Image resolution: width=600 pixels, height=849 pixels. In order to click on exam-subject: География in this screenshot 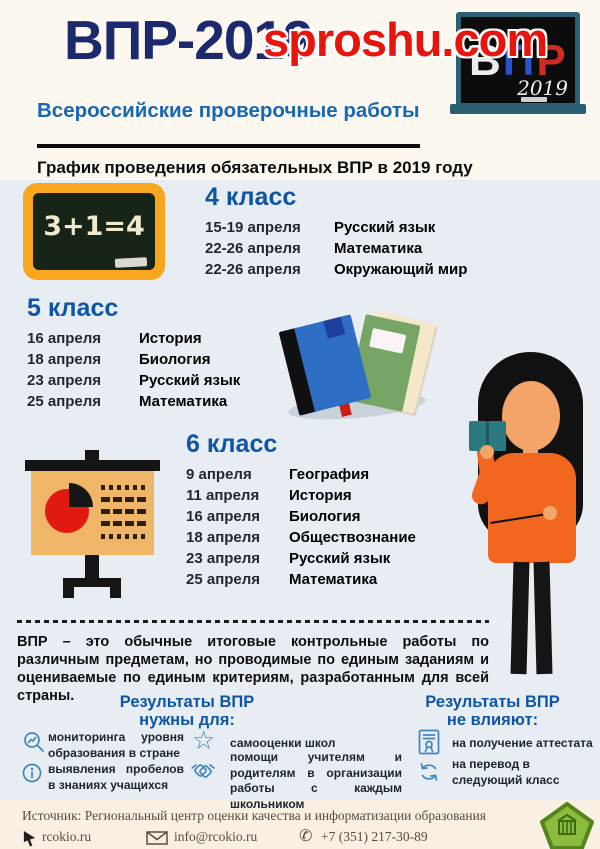, I will do `click(329, 474)`.